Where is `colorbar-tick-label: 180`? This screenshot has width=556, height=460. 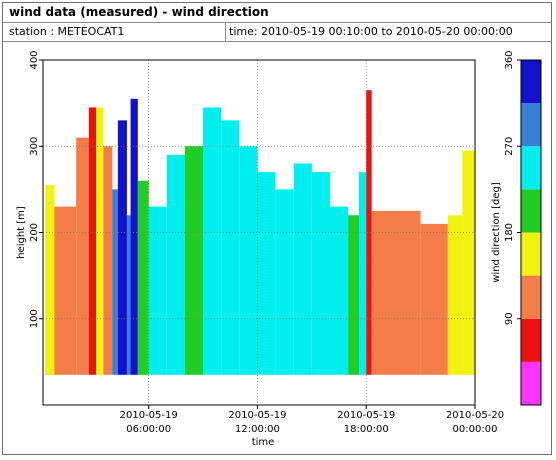 colorbar-tick-label: 180 is located at coordinates (509, 232).